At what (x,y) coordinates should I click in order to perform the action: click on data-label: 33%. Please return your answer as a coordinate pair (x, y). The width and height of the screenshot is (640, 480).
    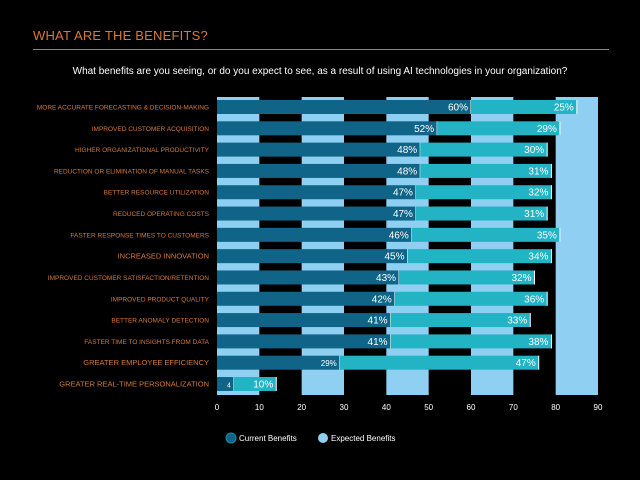
    Looking at the image, I should click on (517, 321).